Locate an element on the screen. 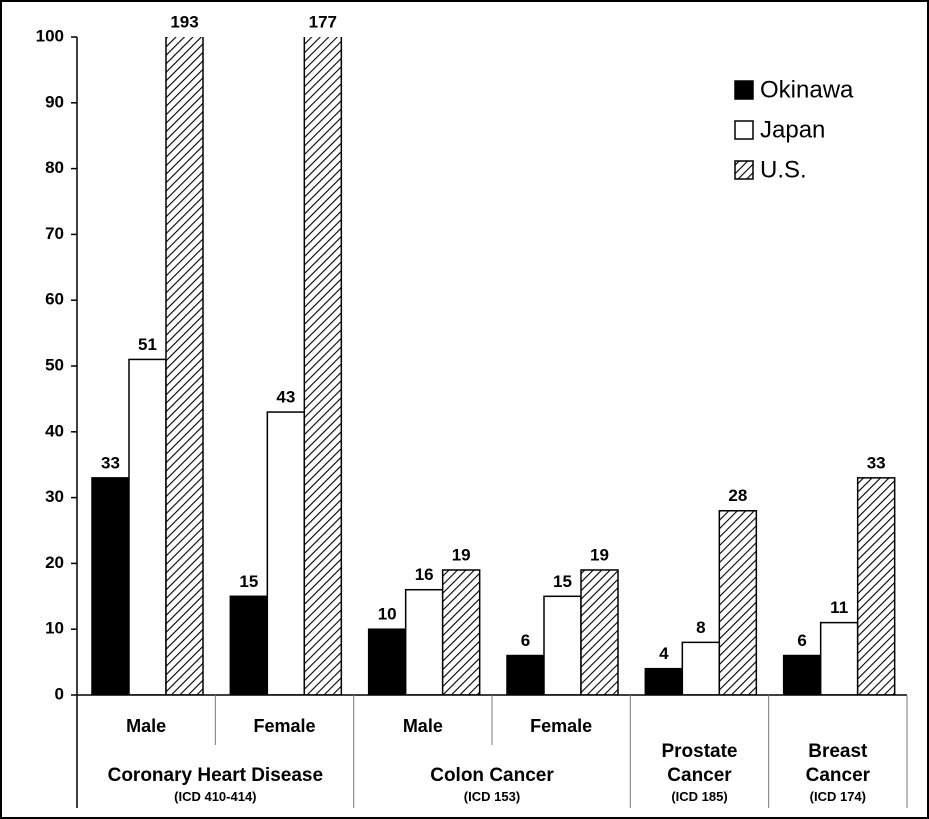 Image resolution: width=929 pixels, height=819 pixels. y-tick-label: 30 is located at coordinates (54, 496).